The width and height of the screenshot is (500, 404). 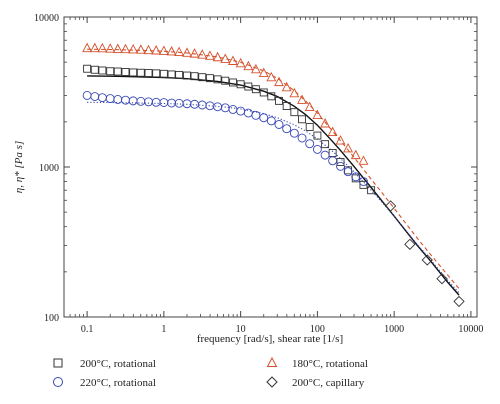 What do you see at coordinates (51, 318) in the screenshot?
I see `y-tick-label: 100` at bounding box center [51, 318].